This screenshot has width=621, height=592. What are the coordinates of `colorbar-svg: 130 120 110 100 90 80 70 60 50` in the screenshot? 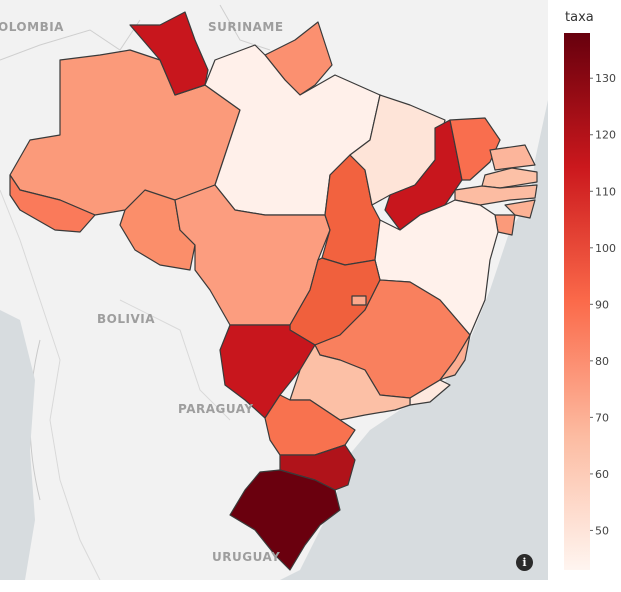 It's located at (590, 301).